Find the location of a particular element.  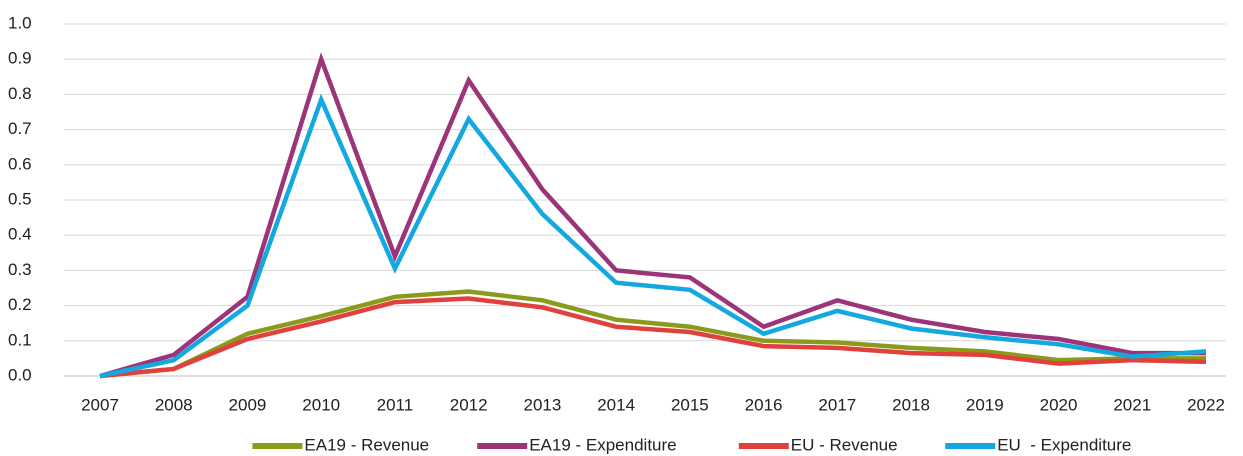

x-tick-label: 2007 is located at coordinates (100, 404).